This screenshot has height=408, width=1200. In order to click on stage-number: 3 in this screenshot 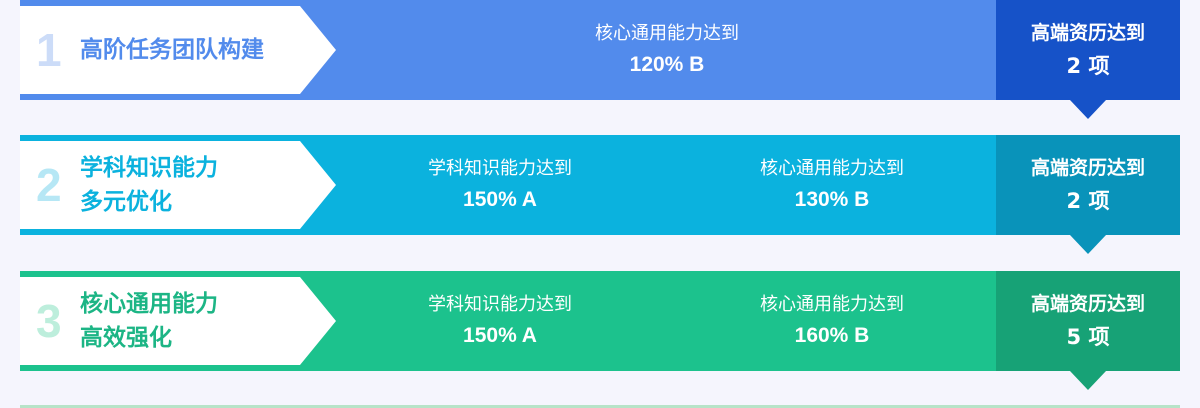, I will do `click(49, 321)`.